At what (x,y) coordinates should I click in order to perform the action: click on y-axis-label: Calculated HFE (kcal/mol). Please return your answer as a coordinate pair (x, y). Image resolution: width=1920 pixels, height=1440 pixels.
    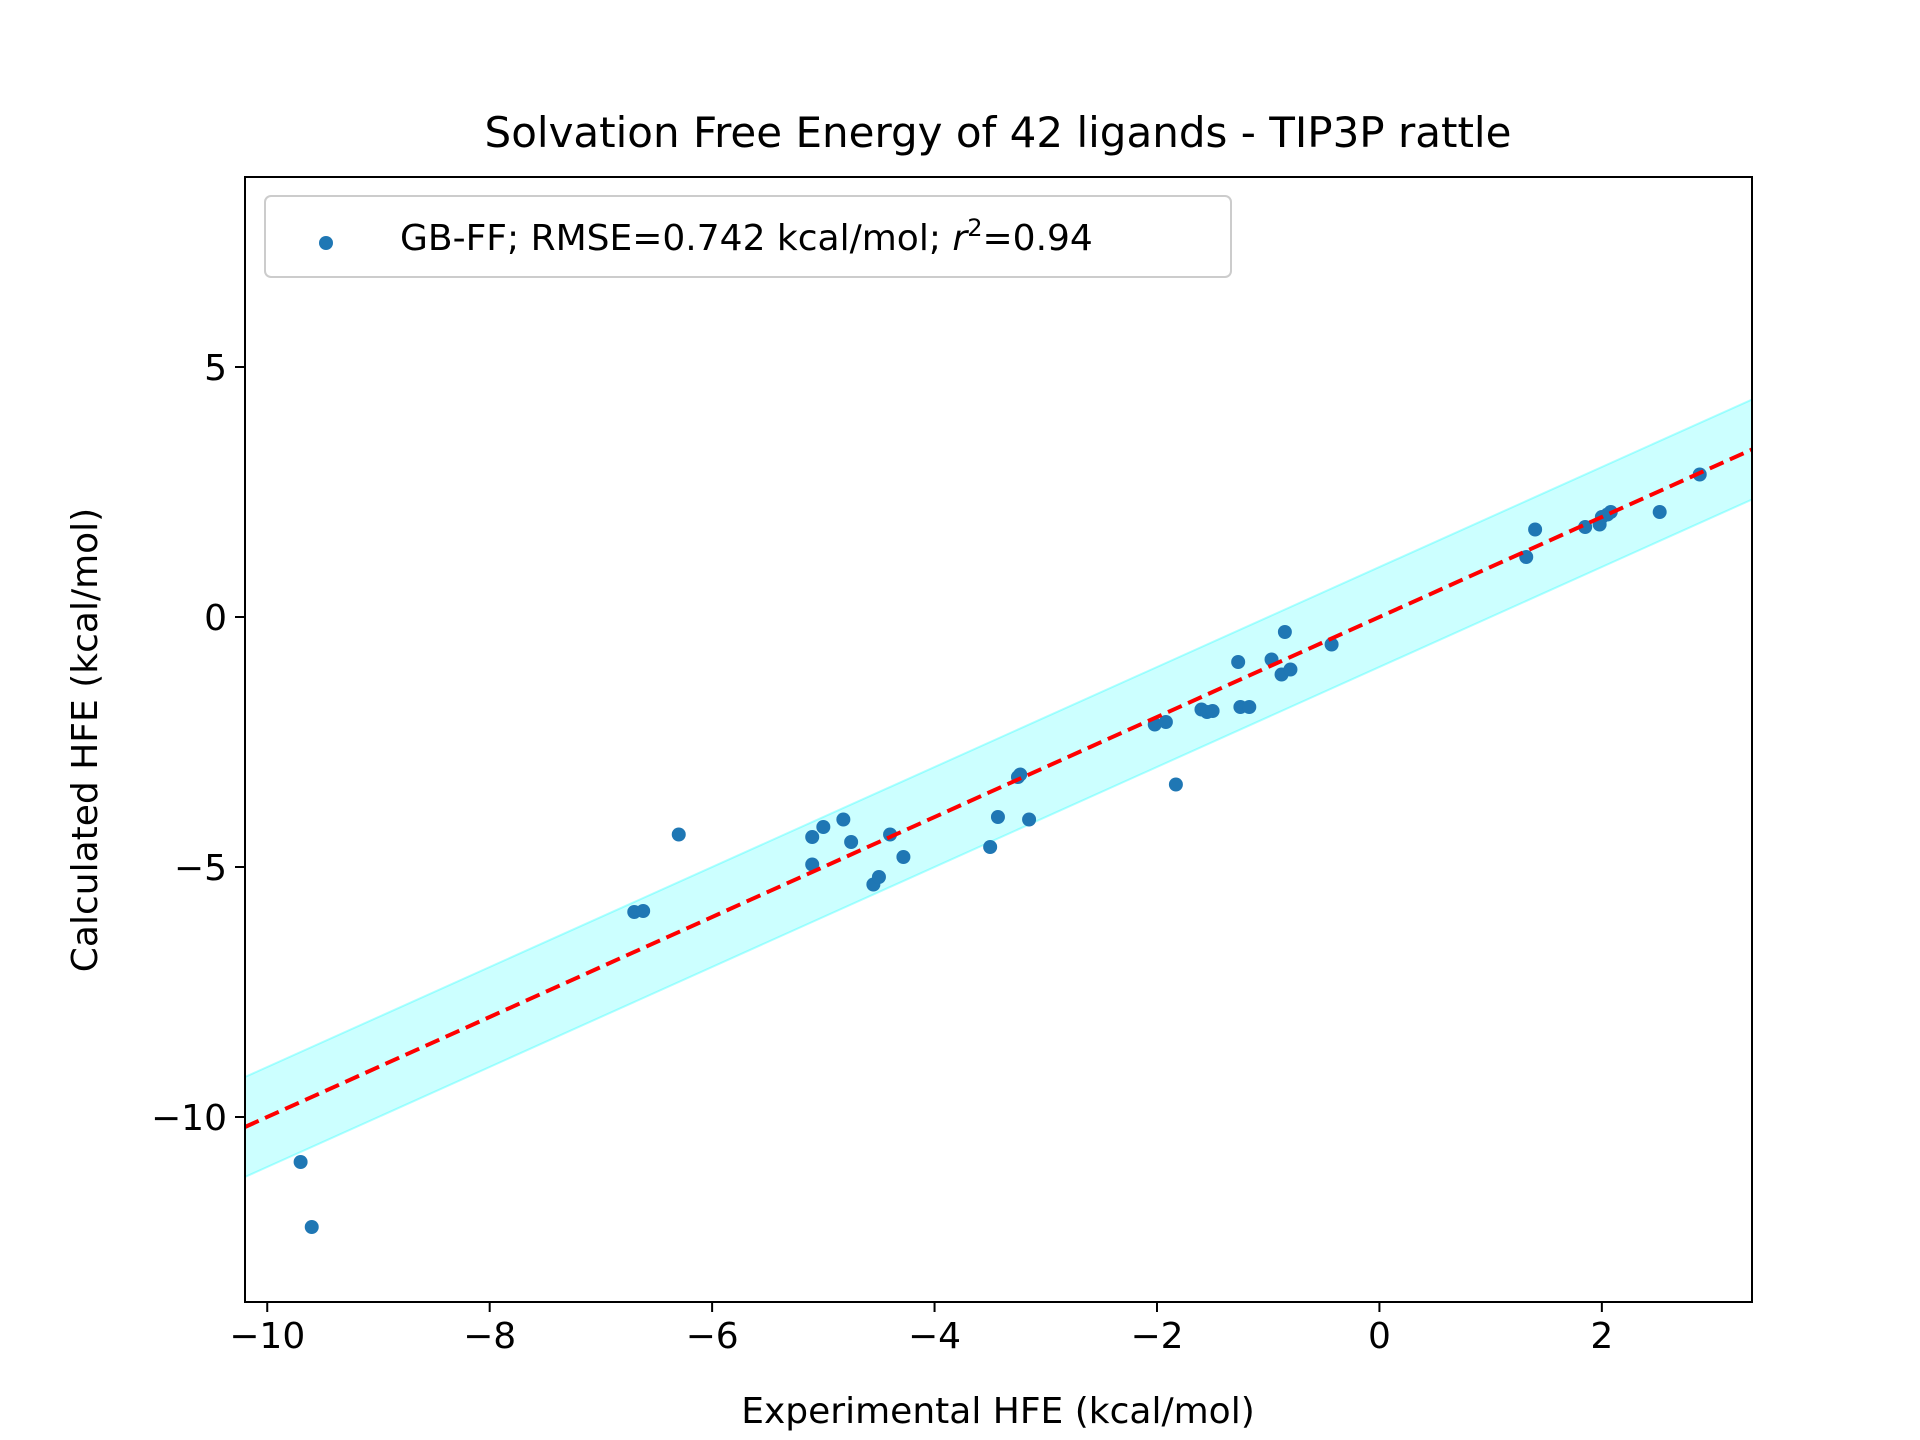
    Looking at the image, I should click on (85, 740).